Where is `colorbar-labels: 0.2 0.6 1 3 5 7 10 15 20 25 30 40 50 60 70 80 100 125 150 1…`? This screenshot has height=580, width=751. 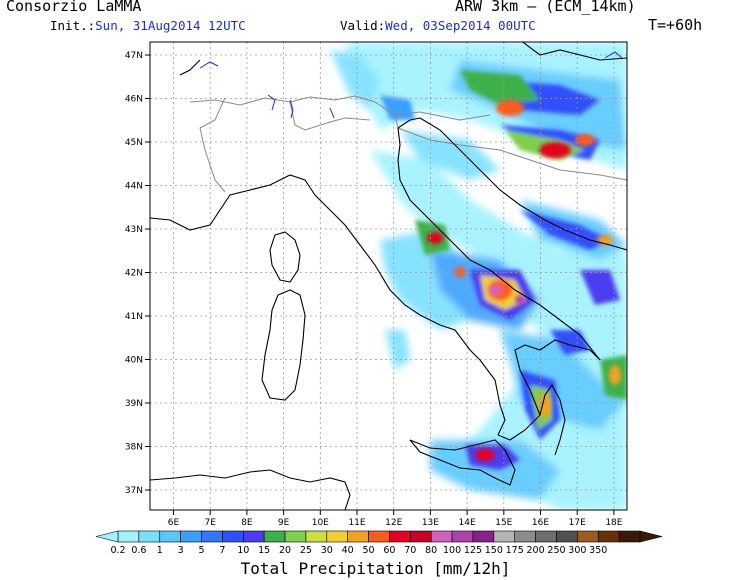
colorbar-labels: 0.2 0.6 1 3 5 7 10 15 20 25 30 40 50 60 70 80 100 125 150 1… is located at coordinates (358, 550).